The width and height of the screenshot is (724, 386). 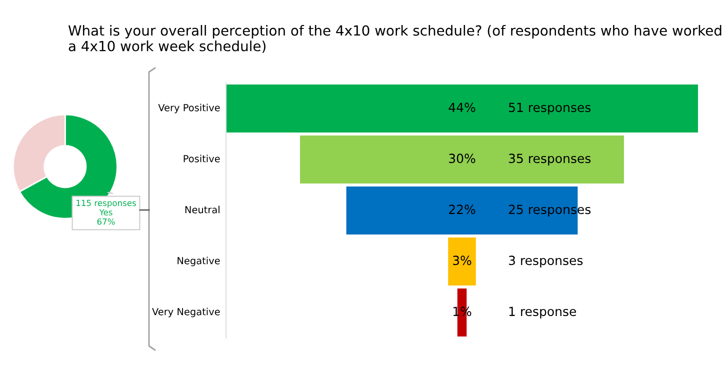 What do you see at coordinates (186, 313) in the screenshot?
I see `category-label: Very Negative` at bounding box center [186, 313].